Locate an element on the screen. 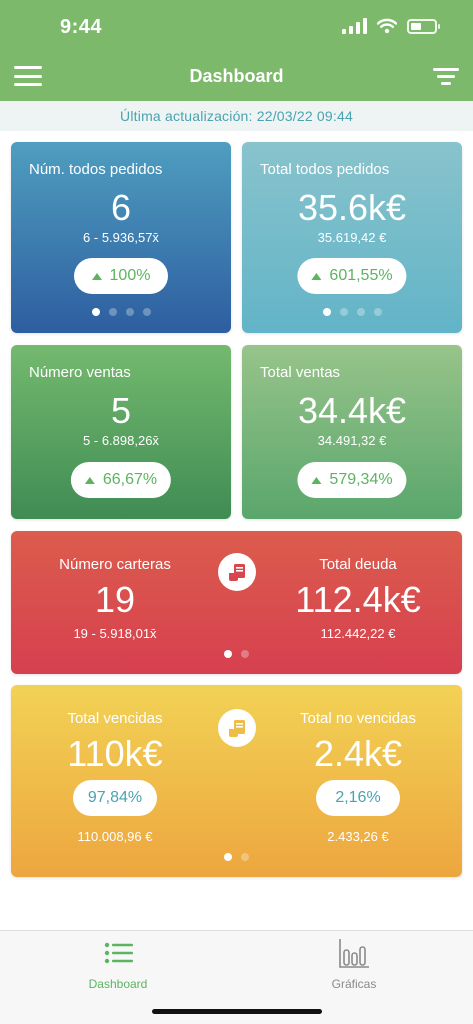 Image resolution: width=473 pixels, height=1024 pixels. card-label: Total todos pedidos is located at coordinates (325, 169).